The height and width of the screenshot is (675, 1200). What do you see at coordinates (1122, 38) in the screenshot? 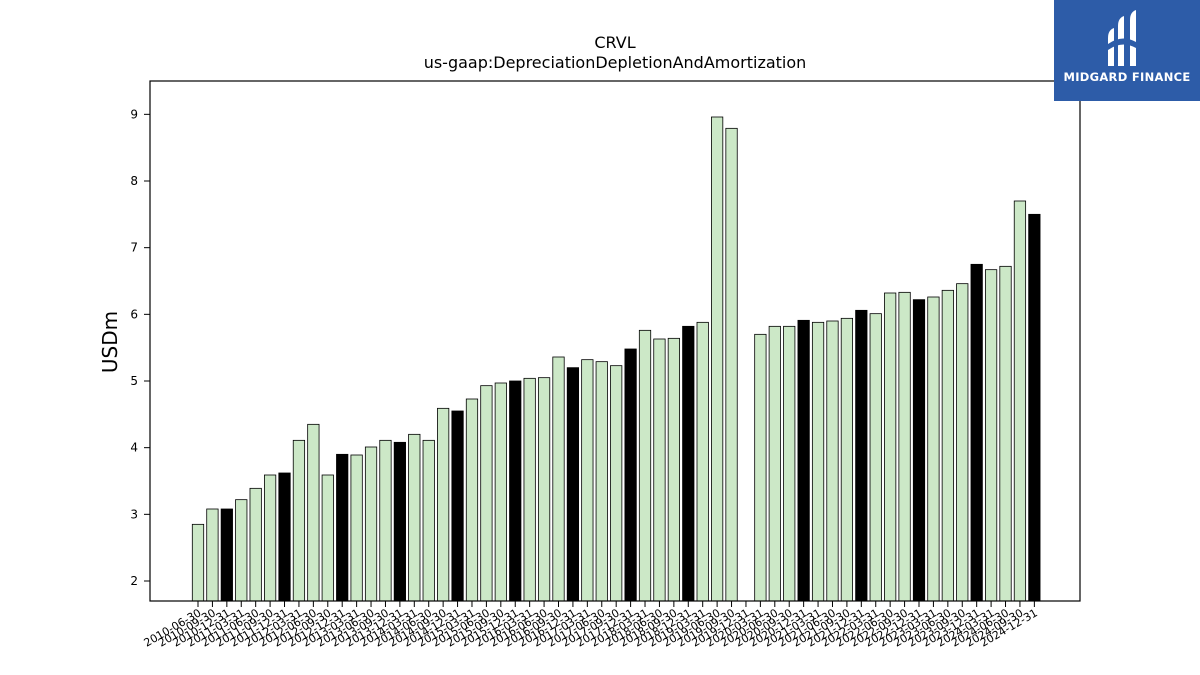
I see `midgard-logo-icon` at bounding box center [1122, 38].